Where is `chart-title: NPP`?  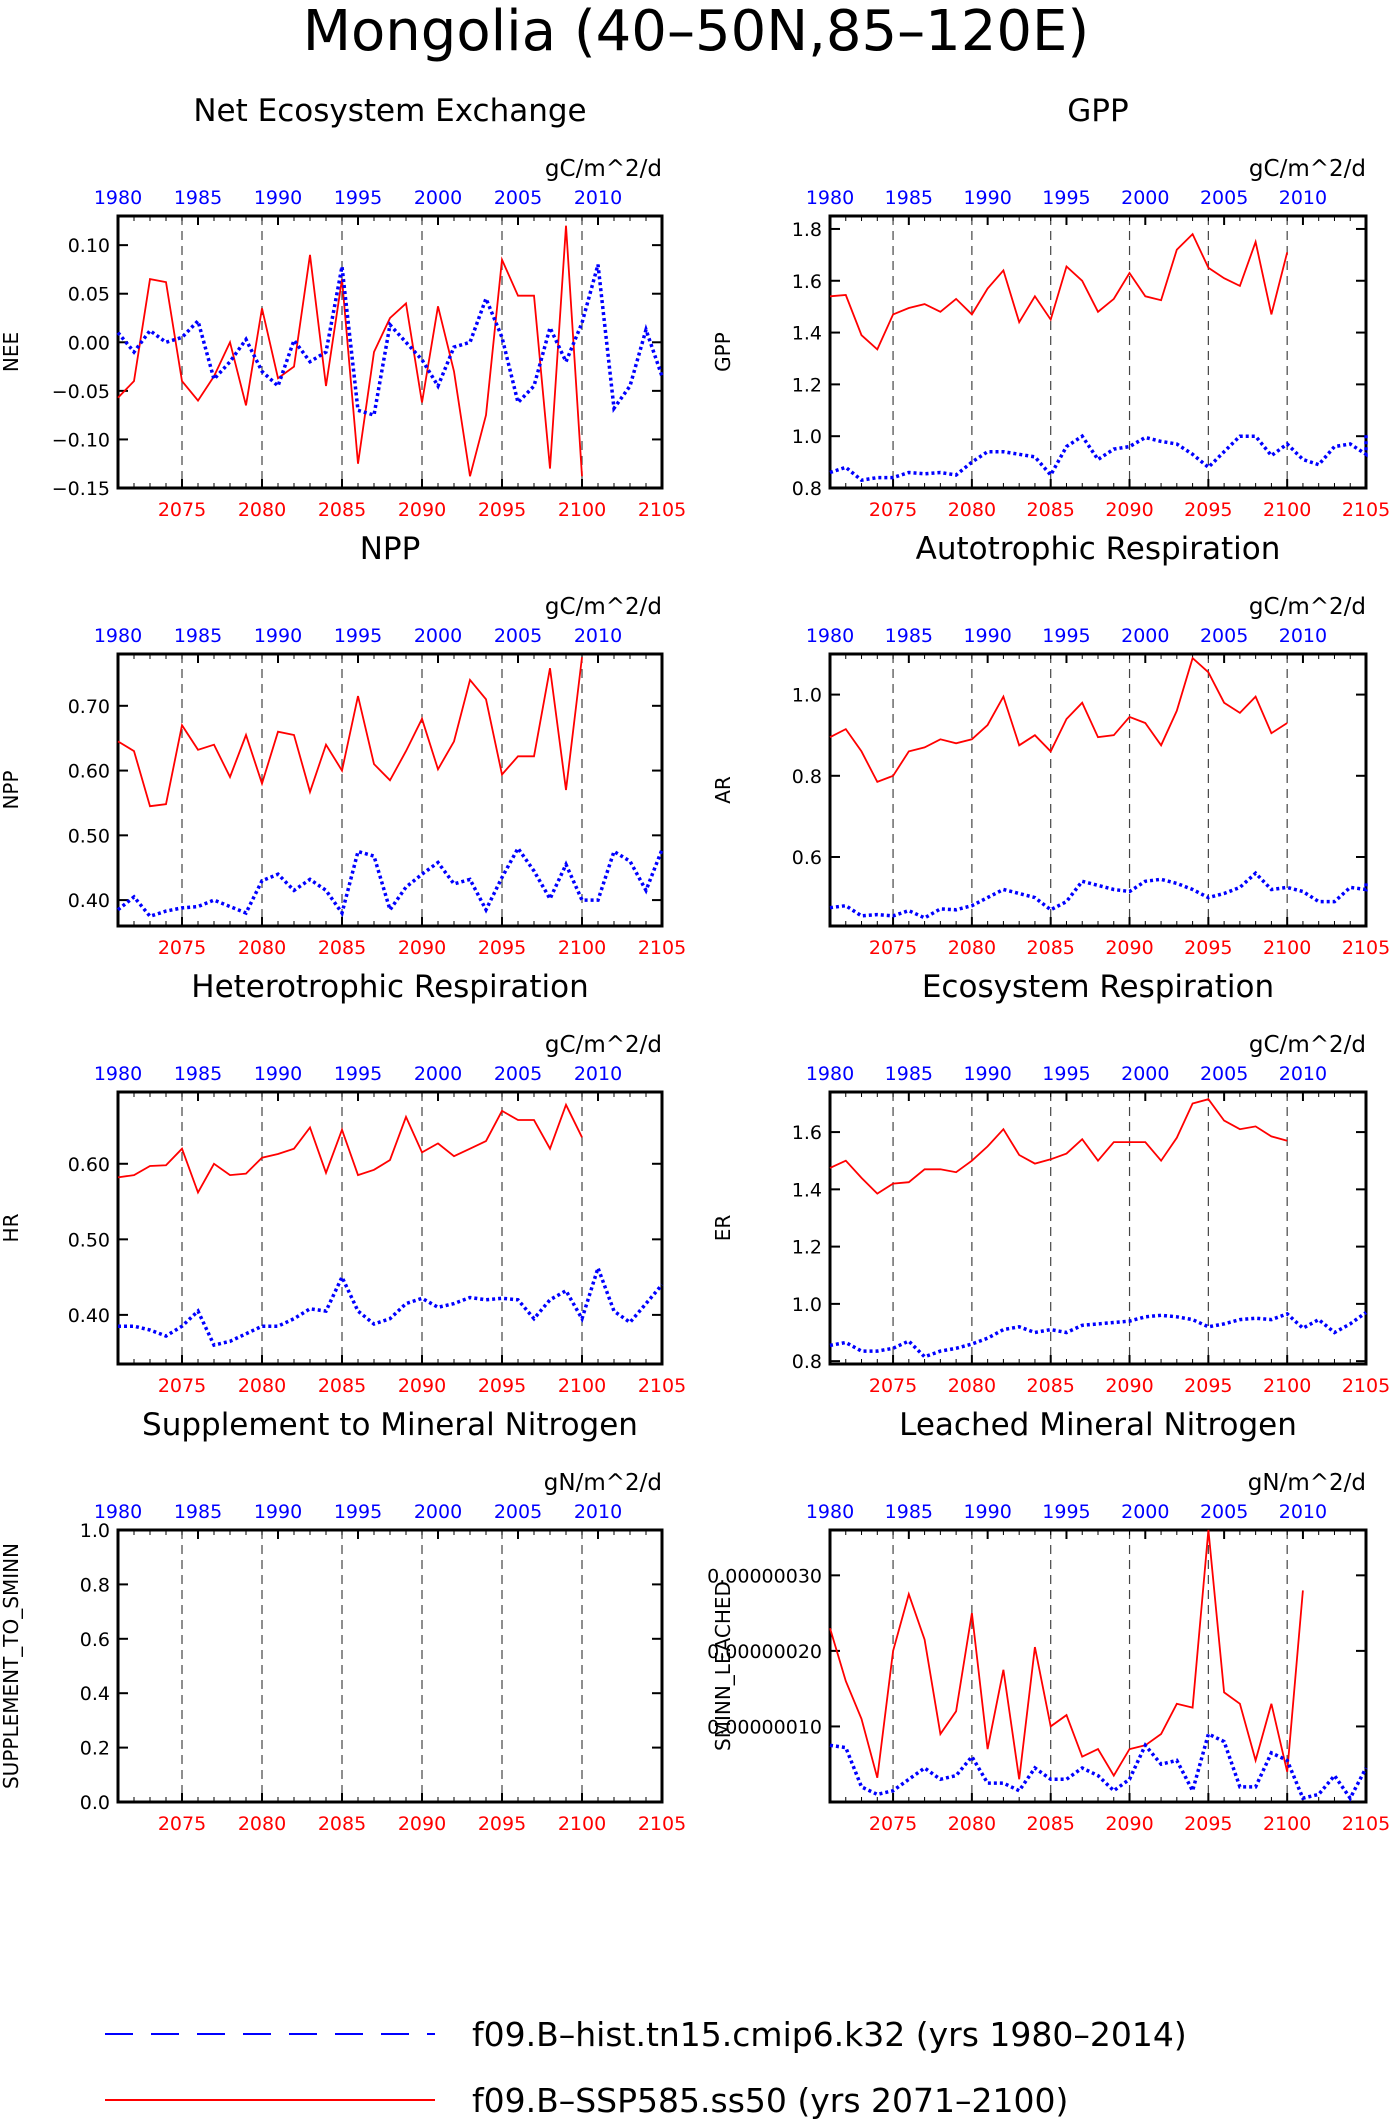
chart-title: NPP is located at coordinates (390, 549).